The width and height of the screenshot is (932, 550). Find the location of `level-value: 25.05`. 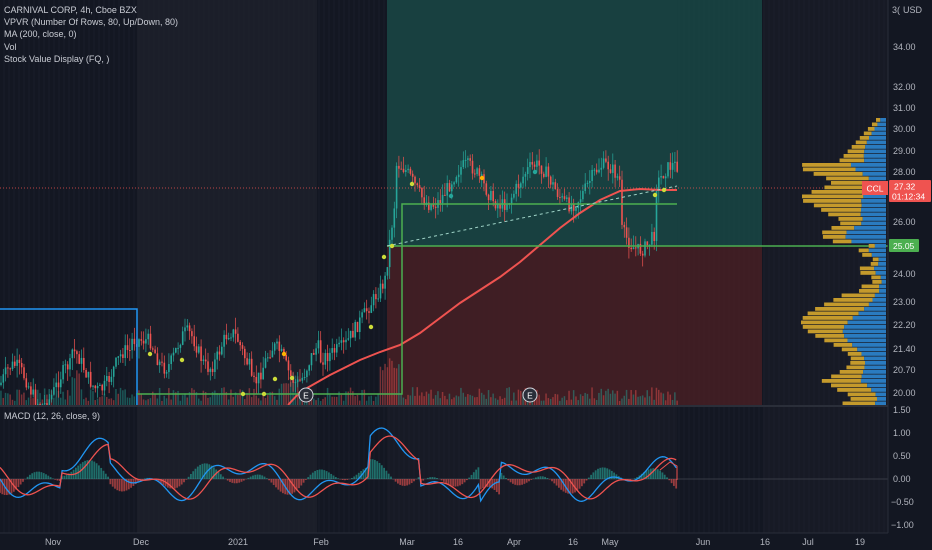

level-value: 25.05 is located at coordinates (904, 246).